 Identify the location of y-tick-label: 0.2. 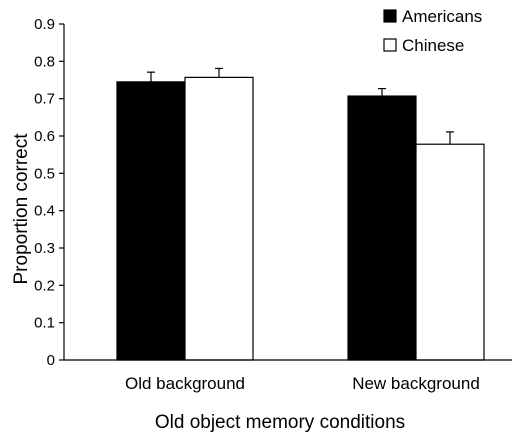
(44, 285).